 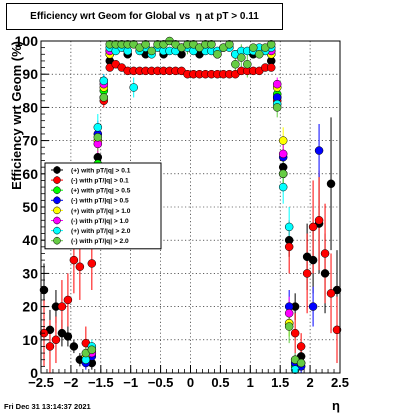 I want to click on y-tick-label: 70, so click(x=30, y=141).